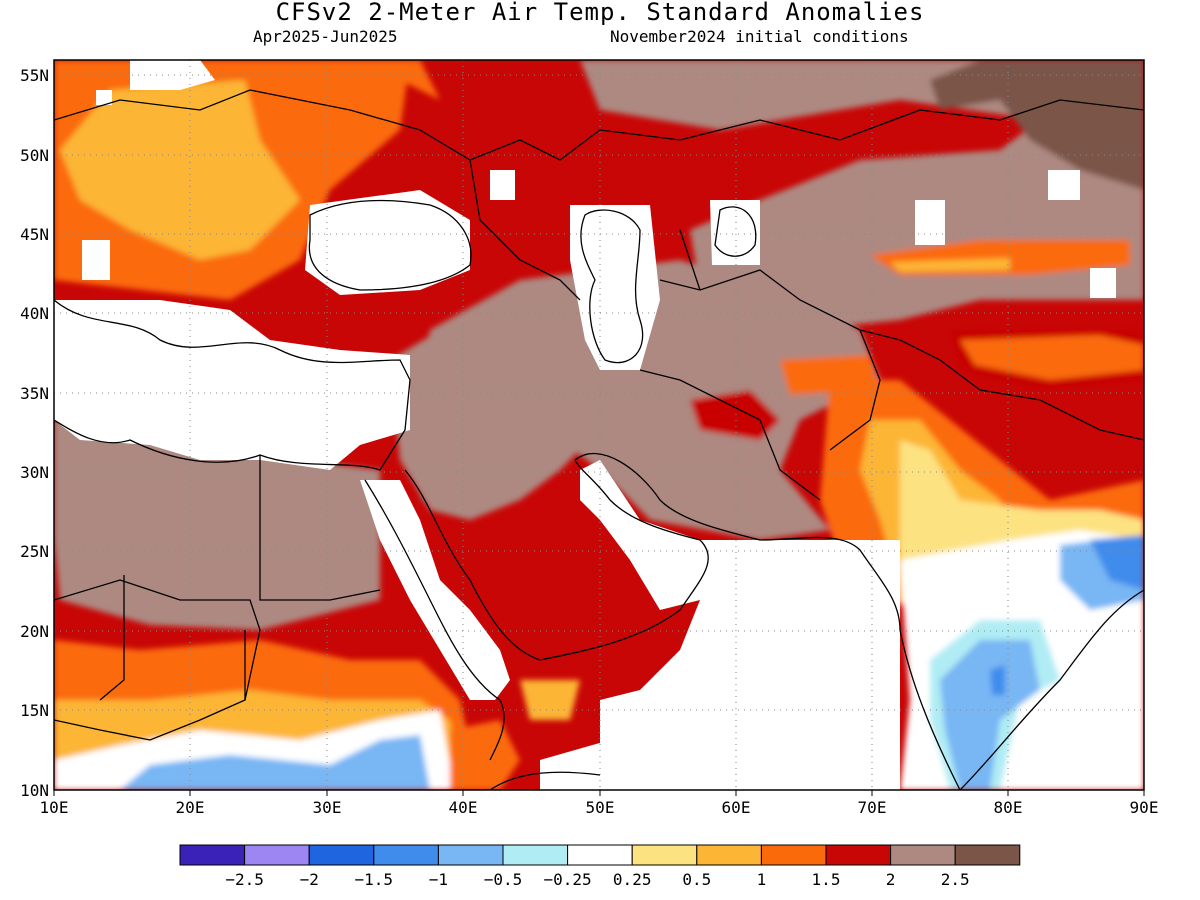 The width and height of the screenshot is (1200, 900). I want to click on y-tick-label: 40N, so click(34, 313).